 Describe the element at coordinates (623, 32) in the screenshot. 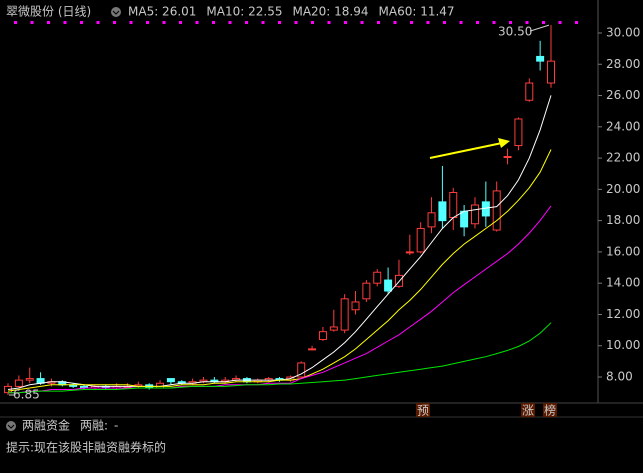

I see `y-tick-label: 30.00` at that location.